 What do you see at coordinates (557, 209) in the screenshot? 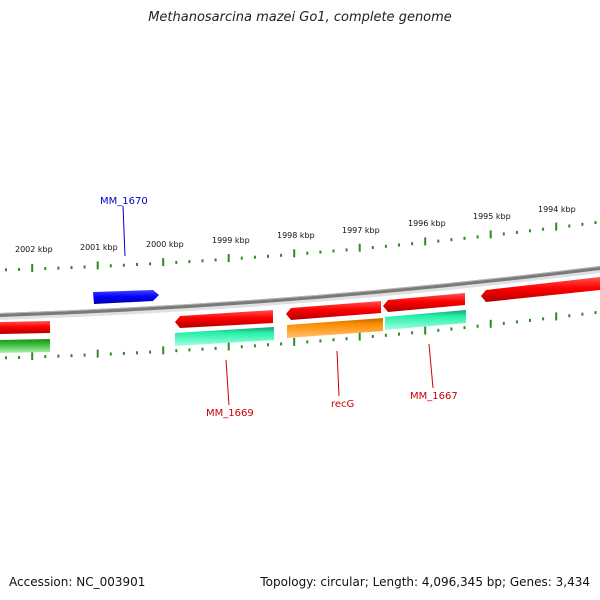
I see `ruler-label-1994: 1994 kbp` at bounding box center [557, 209].